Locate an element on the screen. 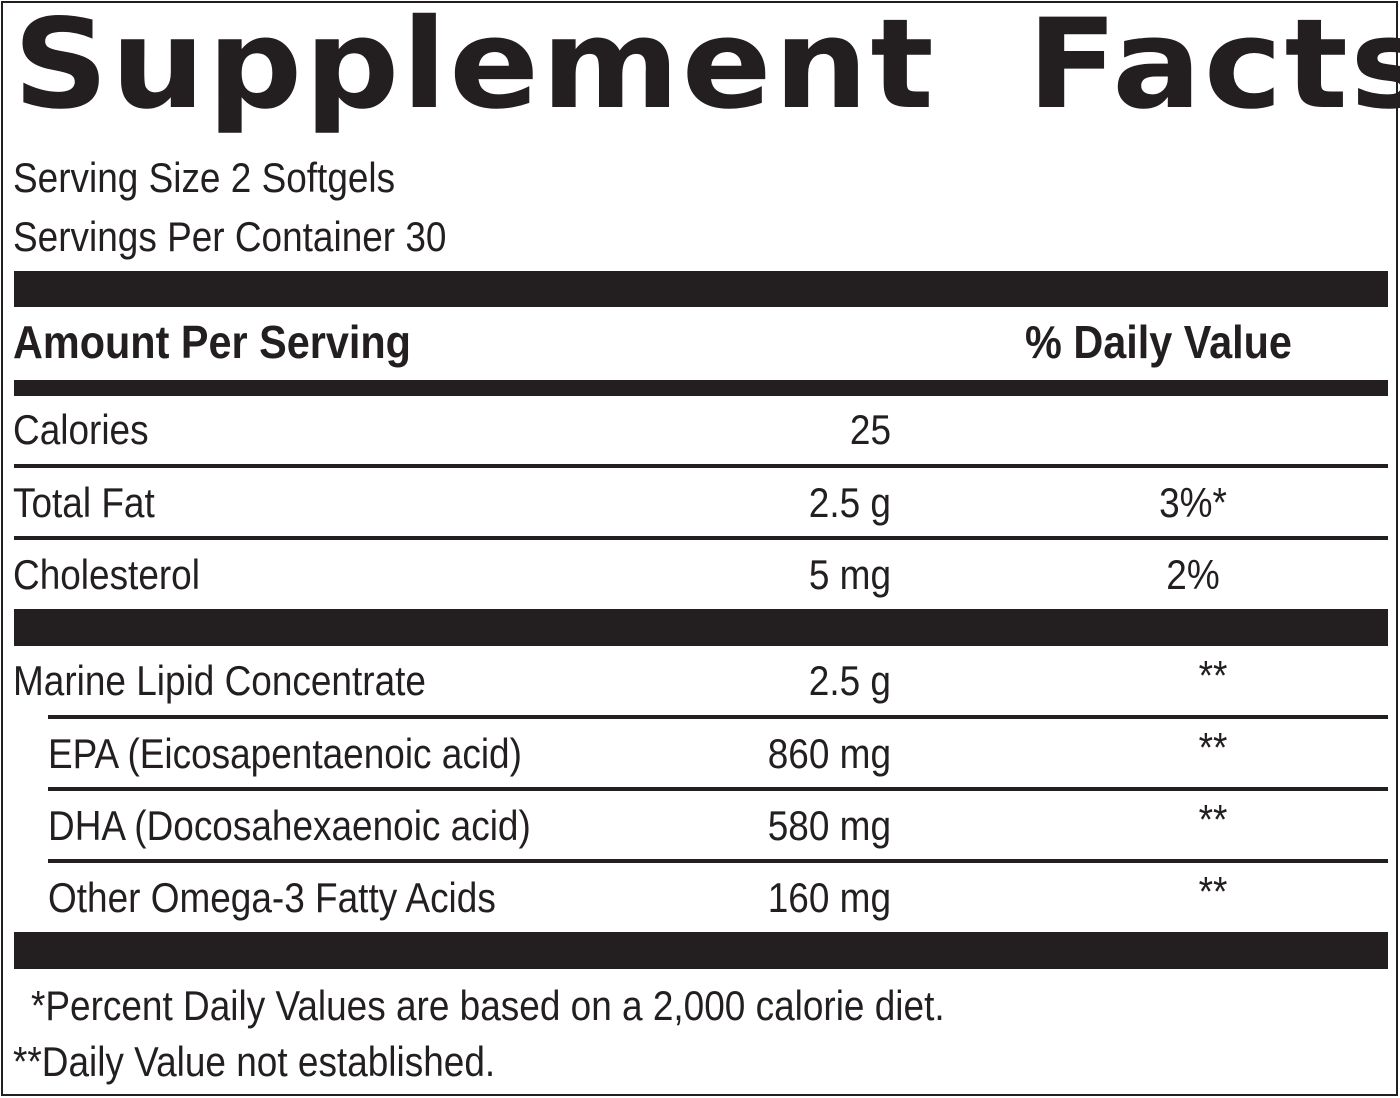 The height and width of the screenshot is (1098, 1400). serving-size: Serving Size 2 Softgels is located at coordinates (204, 177).